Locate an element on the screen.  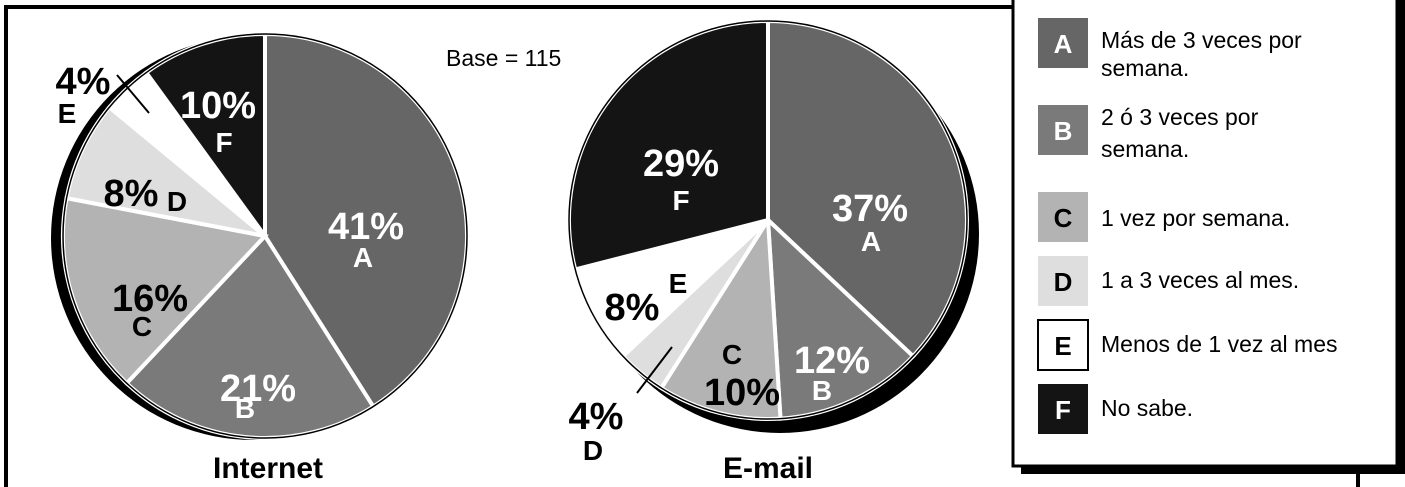
slice-percent-email-d: 4% is located at coordinates (596, 417).